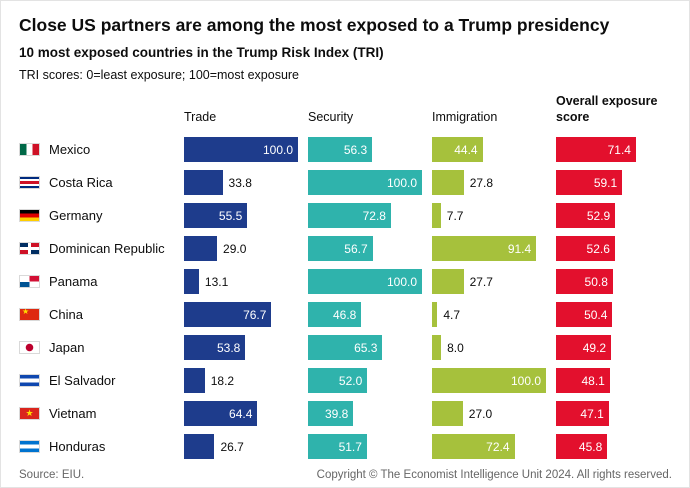 The width and height of the screenshot is (690, 488). Describe the element at coordinates (73, 414) in the screenshot. I see `country-label: Vietnam` at that location.